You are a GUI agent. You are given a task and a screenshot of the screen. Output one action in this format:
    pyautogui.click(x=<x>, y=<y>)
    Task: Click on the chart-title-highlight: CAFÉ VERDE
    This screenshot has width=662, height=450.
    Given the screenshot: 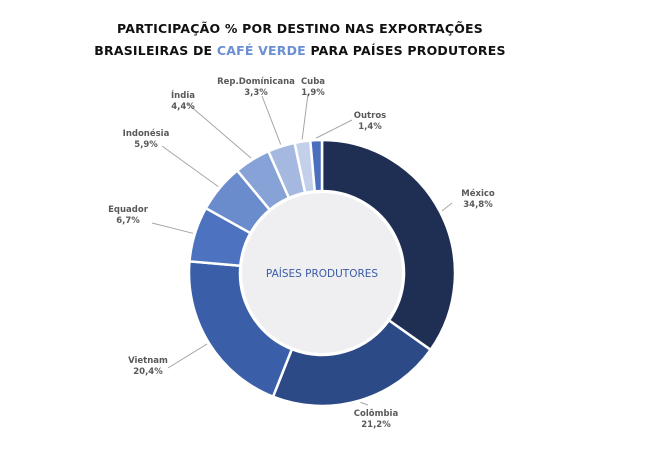 What is the action you would take?
    pyautogui.click(x=261, y=50)
    